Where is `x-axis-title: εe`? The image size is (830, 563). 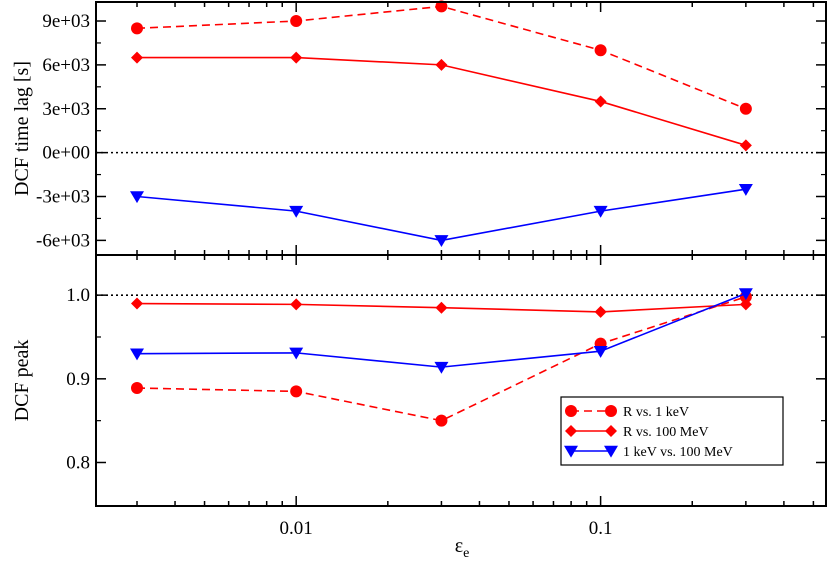
x-axis-title: εe is located at coordinates (462, 548).